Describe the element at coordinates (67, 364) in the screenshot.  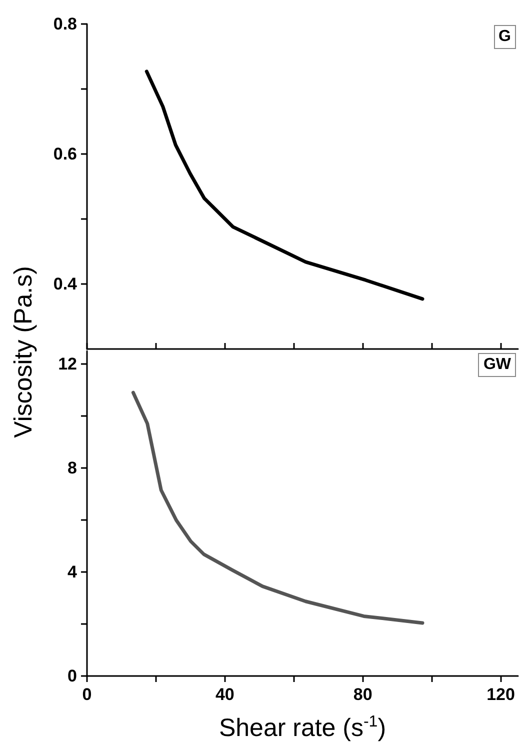
I see `y-tick-label: 12` at that location.